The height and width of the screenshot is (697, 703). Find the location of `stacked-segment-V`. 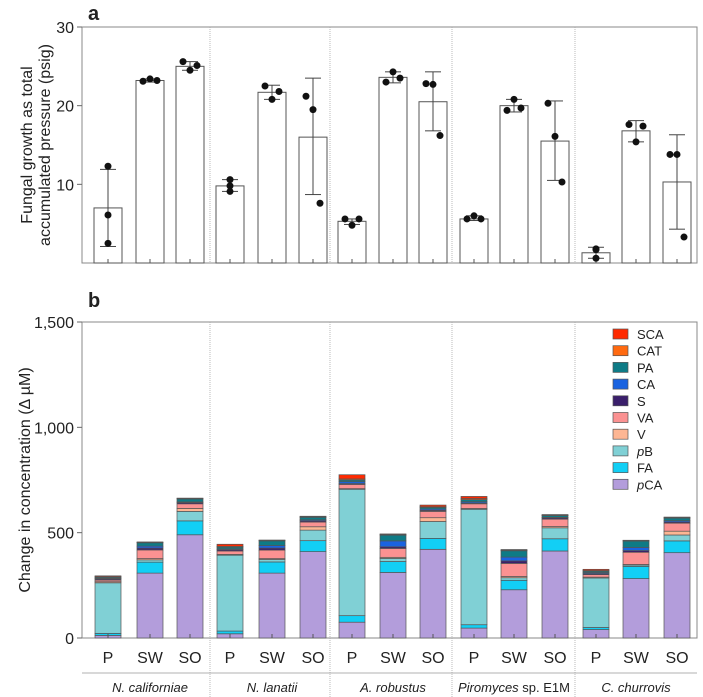

stacked-segment-V is located at coordinates (190, 510).